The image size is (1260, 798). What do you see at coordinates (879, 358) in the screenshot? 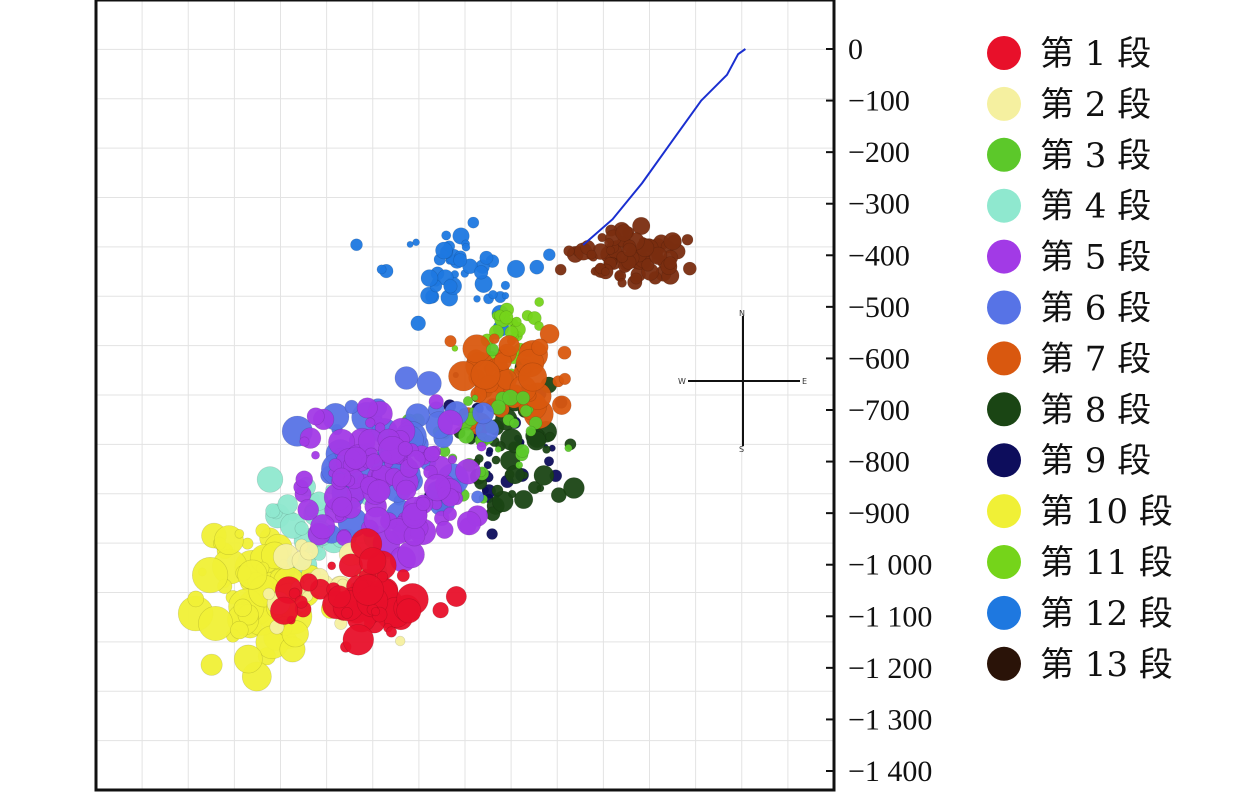
I see `y-tick-label: −600` at bounding box center [879, 358].